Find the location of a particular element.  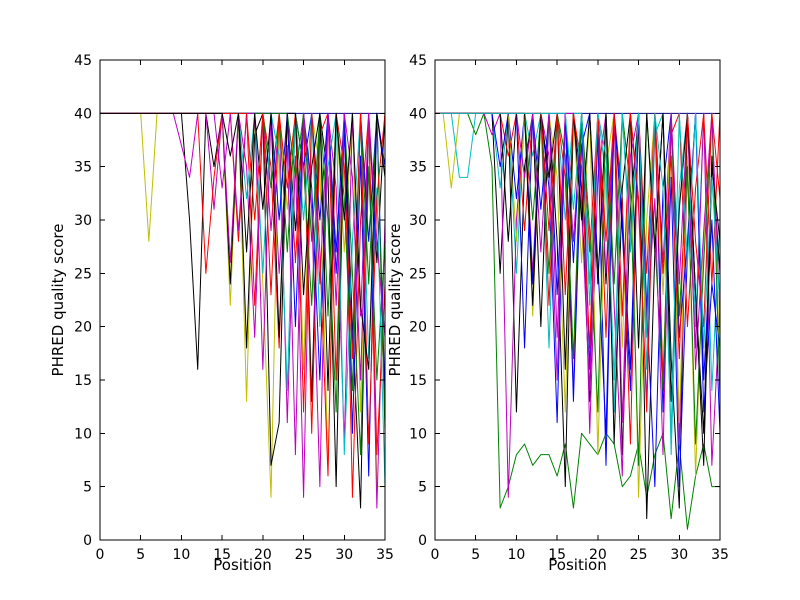

left-yaxis-label: PHRED quality score is located at coordinates (58, 300).